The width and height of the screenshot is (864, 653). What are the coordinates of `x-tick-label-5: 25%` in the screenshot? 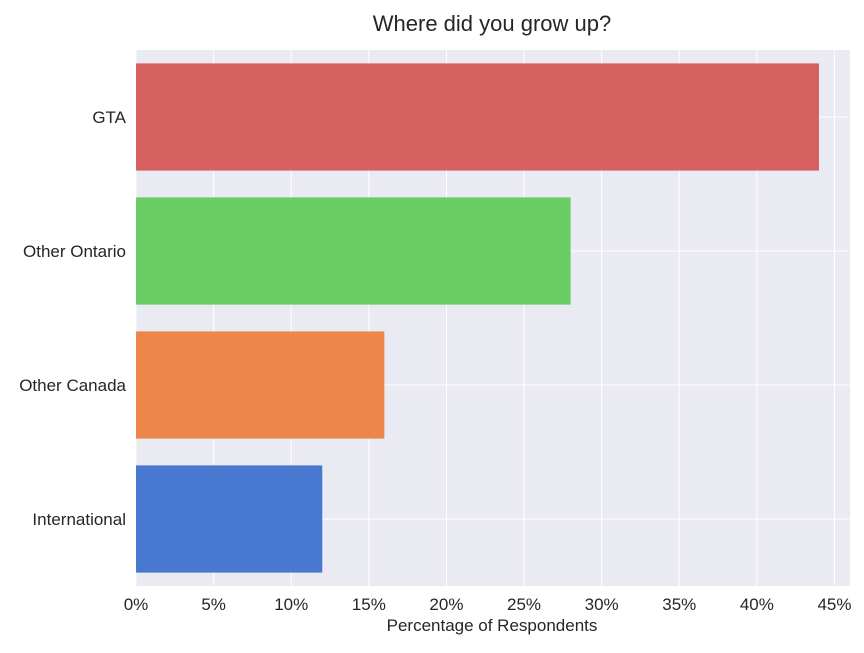 It's located at (524, 604).